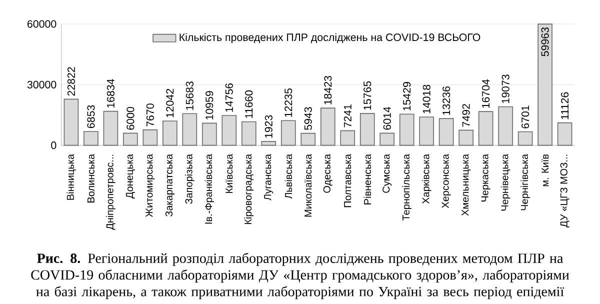 The image size is (600, 304). I want to click on data-label: 7492, so click(466, 115).